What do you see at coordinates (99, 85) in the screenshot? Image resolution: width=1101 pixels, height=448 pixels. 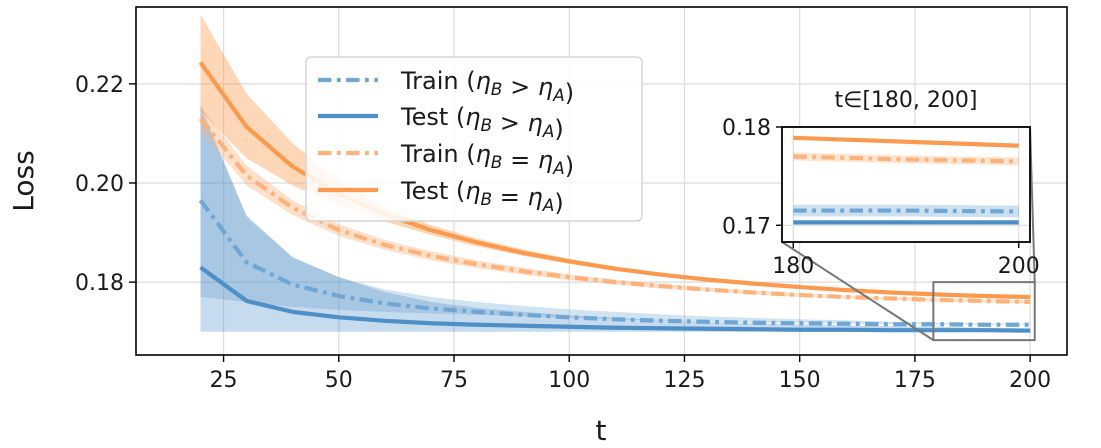 I see `y-tick-label: 0.22` at bounding box center [99, 85].